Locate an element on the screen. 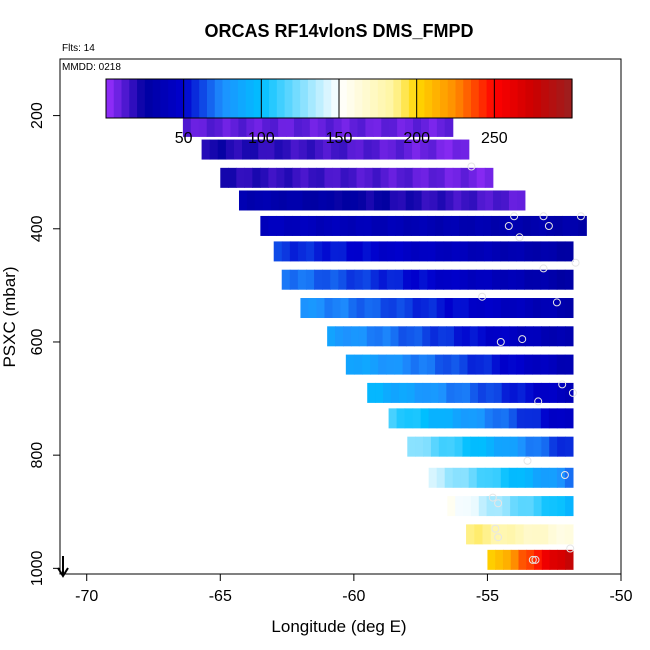  flights-label: Flts: 14 is located at coordinates (78, 48).